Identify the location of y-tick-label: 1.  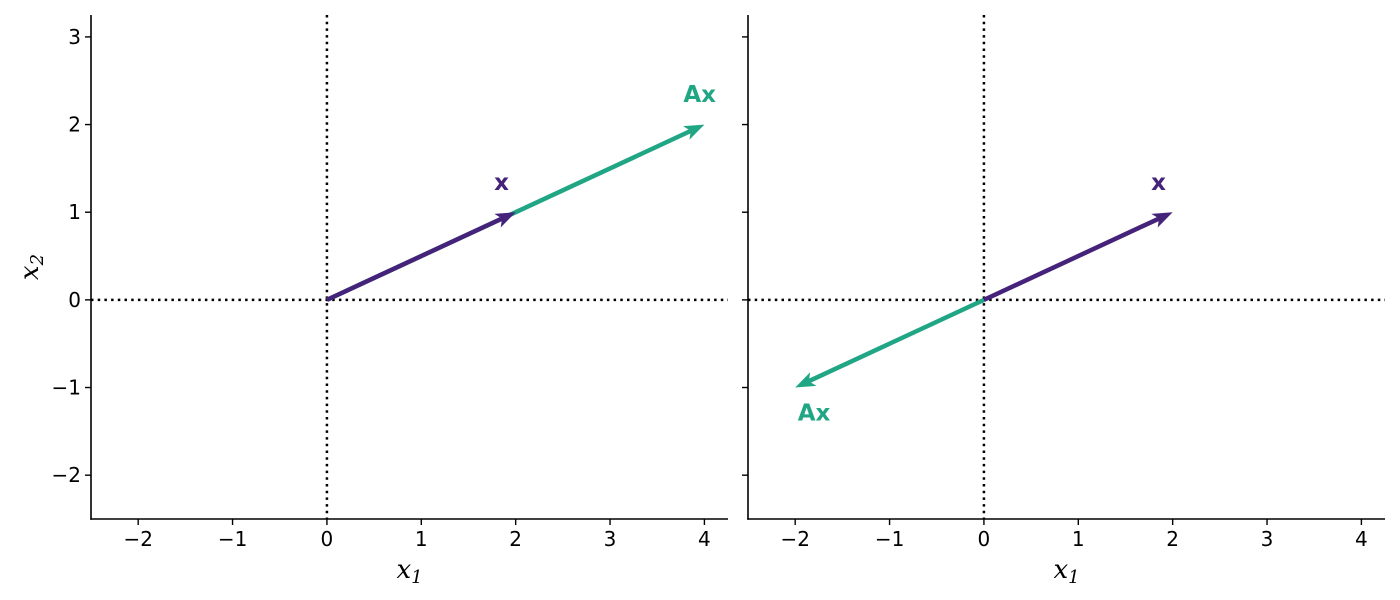
(74, 212).